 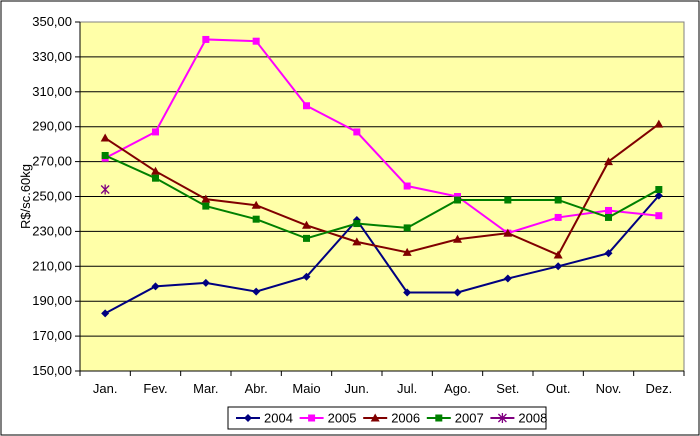 I want to click on y-tick-label: 350,00, so click(x=52, y=21).